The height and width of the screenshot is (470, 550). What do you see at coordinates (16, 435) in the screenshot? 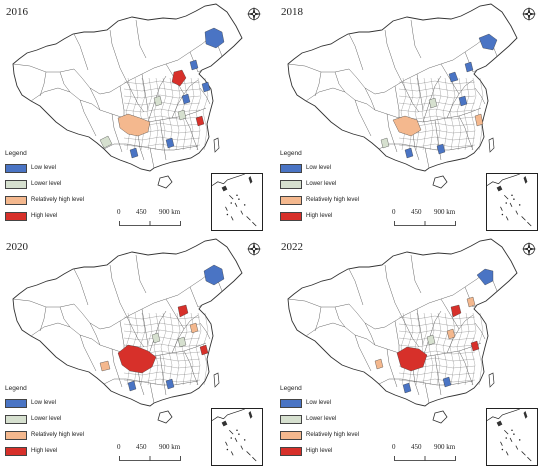
I see `legend-swatch-relatively-high-level` at bounding box center [16, 435].